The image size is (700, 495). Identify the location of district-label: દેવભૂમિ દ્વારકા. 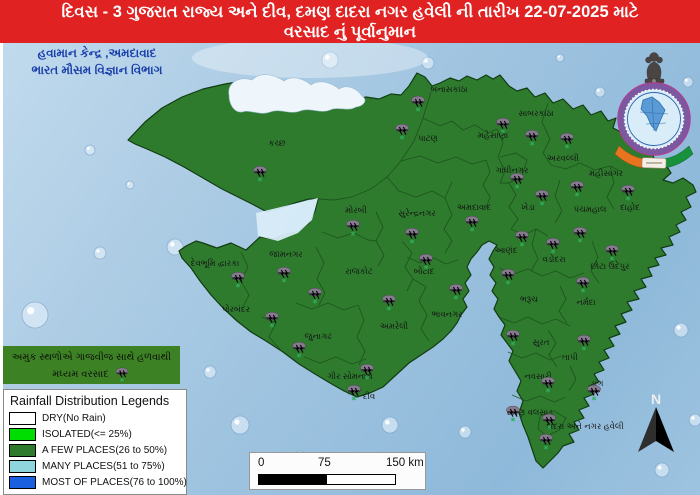
(215, 263).